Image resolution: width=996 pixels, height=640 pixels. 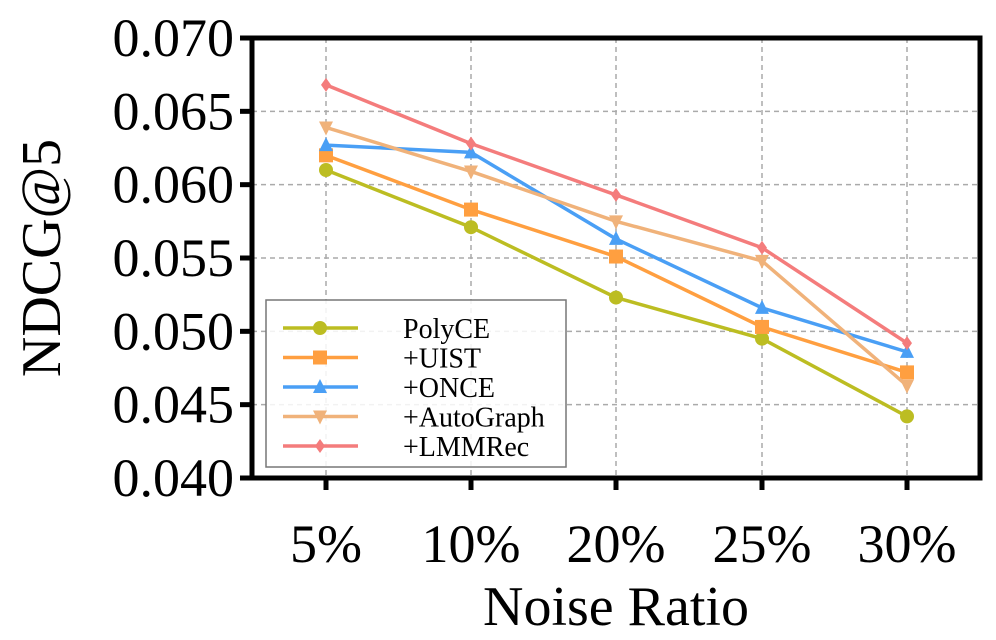 I want to click on x-tick-label: 30%, so click(x=907, y=544).